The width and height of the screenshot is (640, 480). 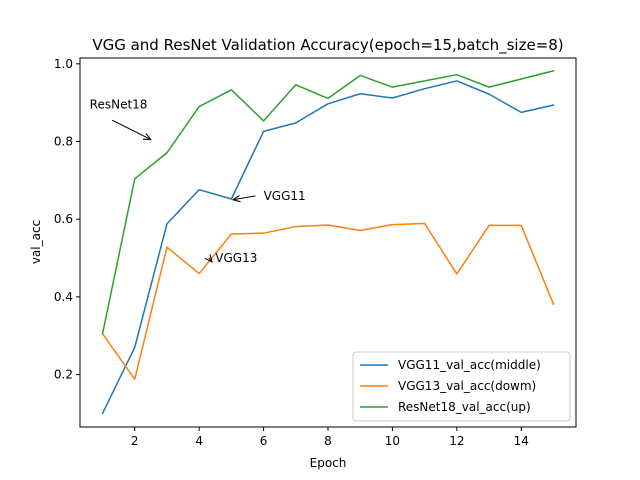 I want to click on y-tick-label: 0.2, so click(x=63, y=375).